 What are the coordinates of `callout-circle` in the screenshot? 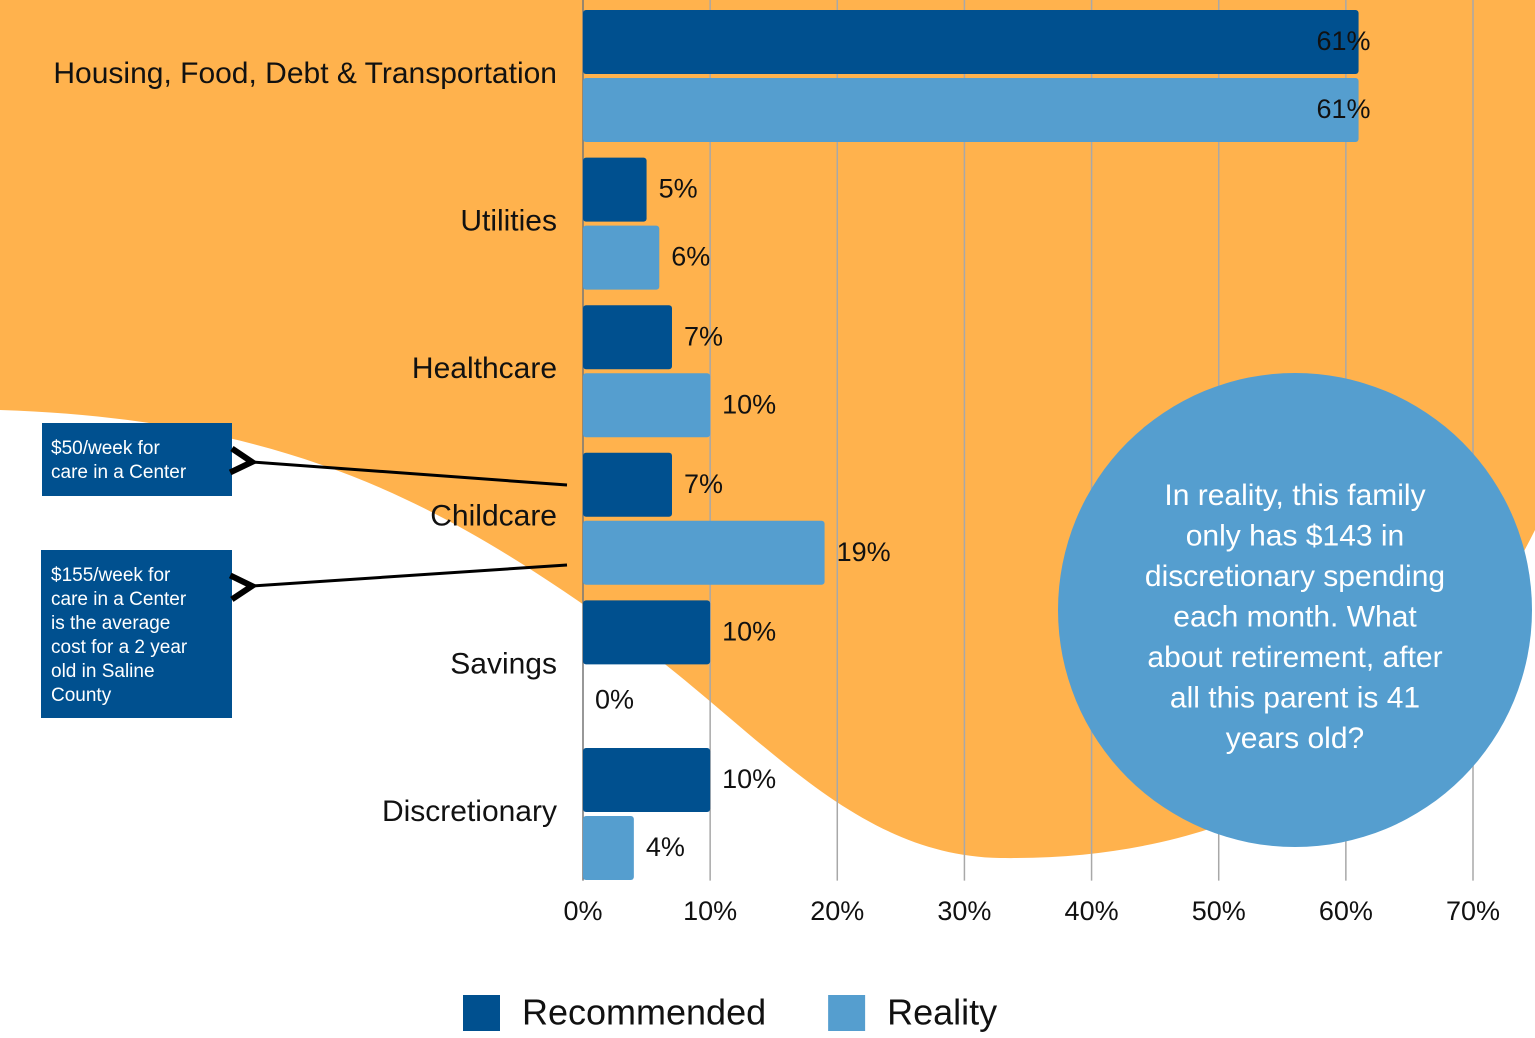 It's located at (1295, 610).